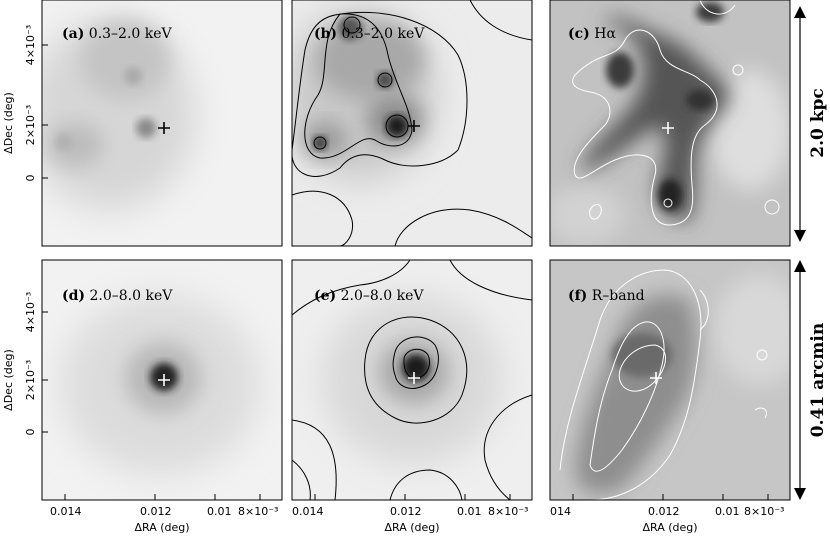 The height and width of the screenshot is (542, 830). Describe the element at coordinates (8, 380) in the screenshot. I see `y-axis-label-bottom: ΔDec (deg)` at that location.